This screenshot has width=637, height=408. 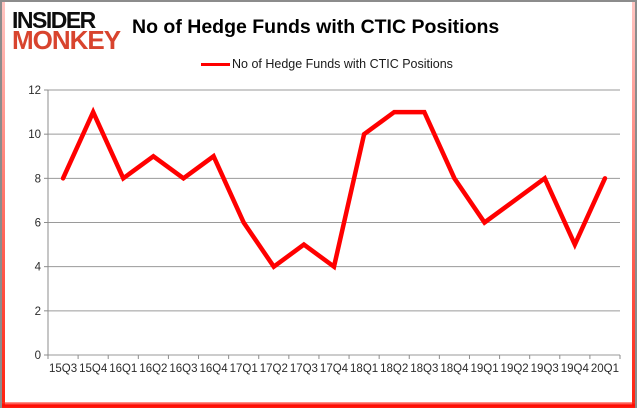 I want to click on x-axis-label: 19Q1, so click(x=484, y=369).